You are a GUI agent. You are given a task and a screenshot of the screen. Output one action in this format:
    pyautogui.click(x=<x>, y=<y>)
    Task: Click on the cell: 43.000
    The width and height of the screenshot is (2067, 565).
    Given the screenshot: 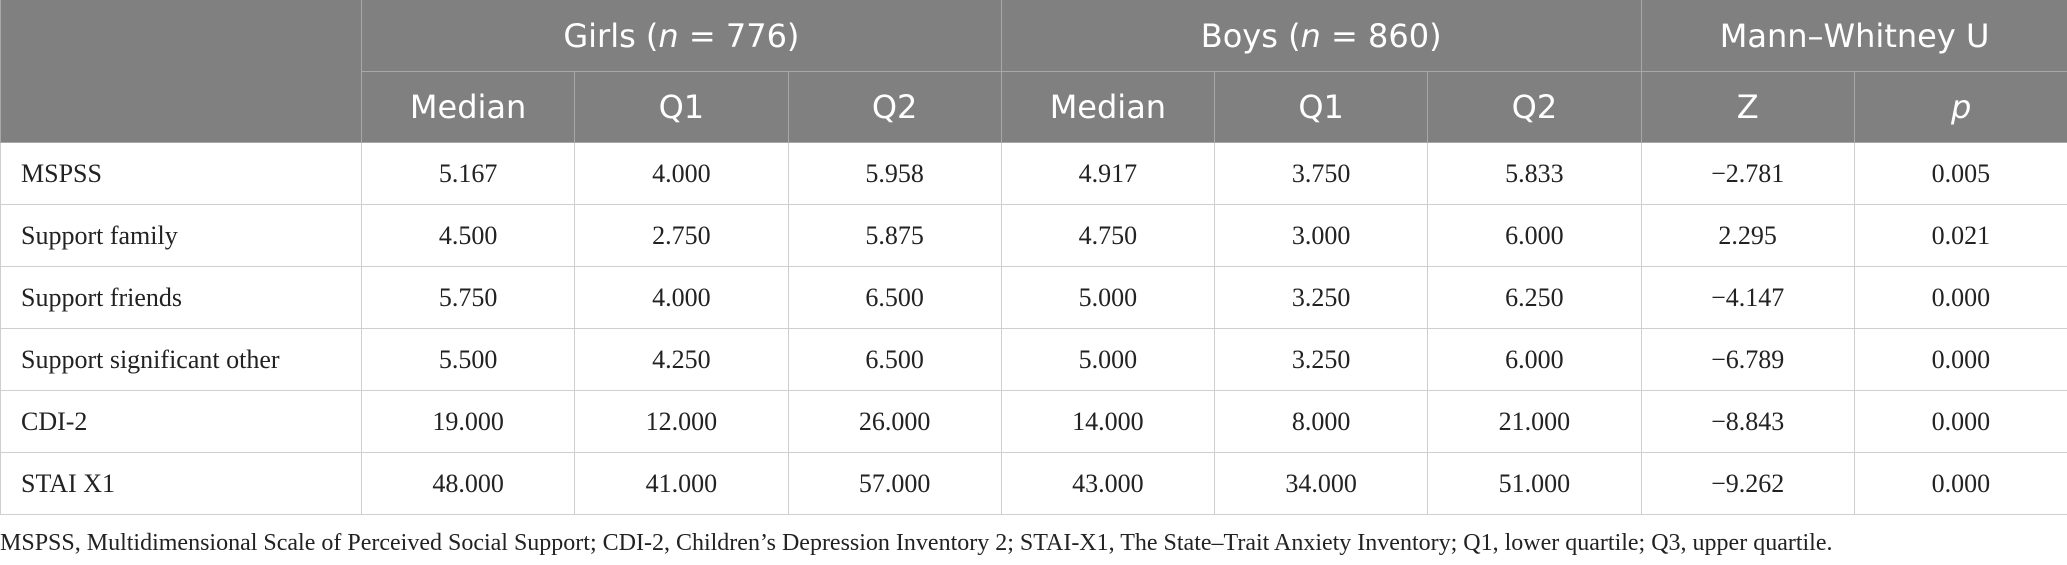 What is the action you would take?
    pyautogui.click(x=1108, y=483)
    